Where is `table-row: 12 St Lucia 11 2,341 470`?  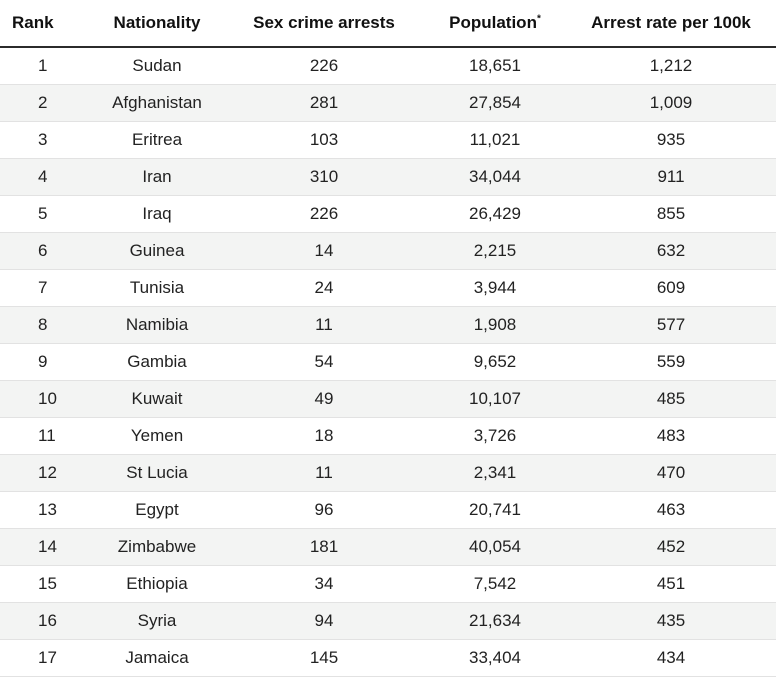 table-row: 12 St Lucia 11 2,341 470 is located at coordinates (388, 473).